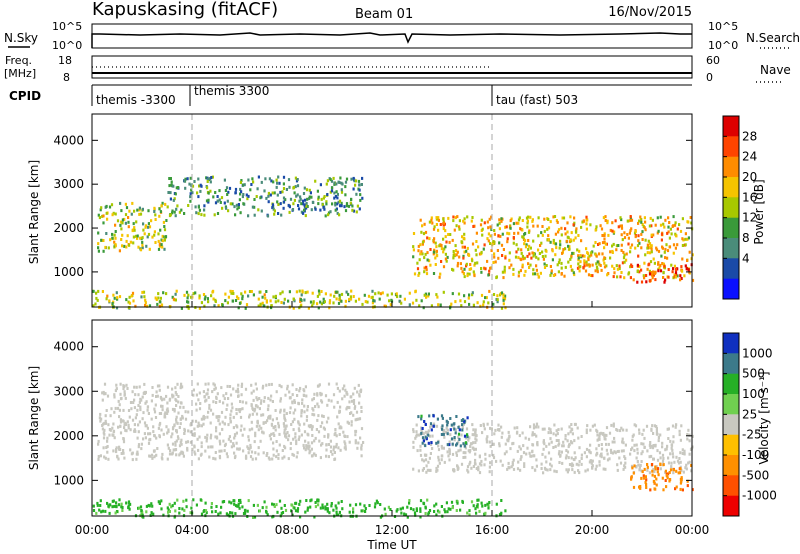 The image size is (800, 554). Describe the element at coordinates (292, 530) in the screenshot. I see `x-tick-label: 08:00` at that location.